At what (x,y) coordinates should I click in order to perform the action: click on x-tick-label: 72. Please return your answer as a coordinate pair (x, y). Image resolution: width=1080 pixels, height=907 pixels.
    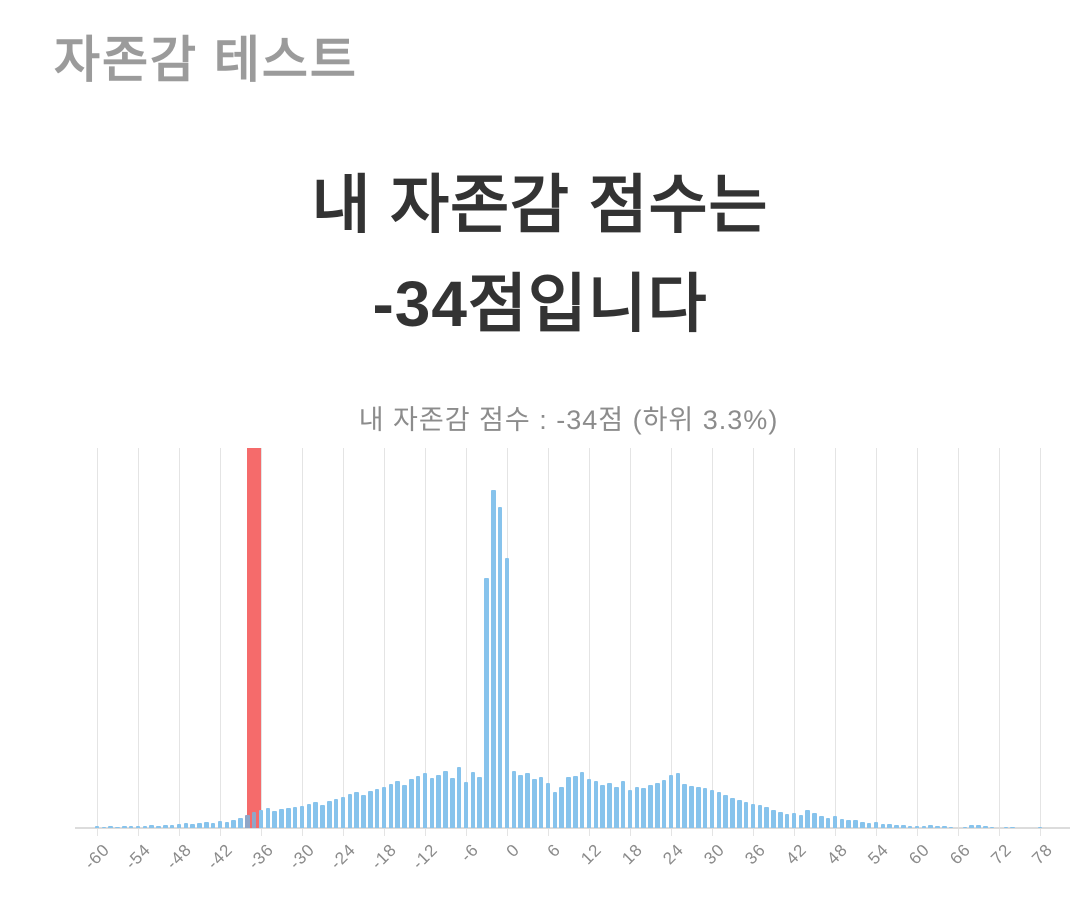
    Looking at the image, I should click on (1001, 854).